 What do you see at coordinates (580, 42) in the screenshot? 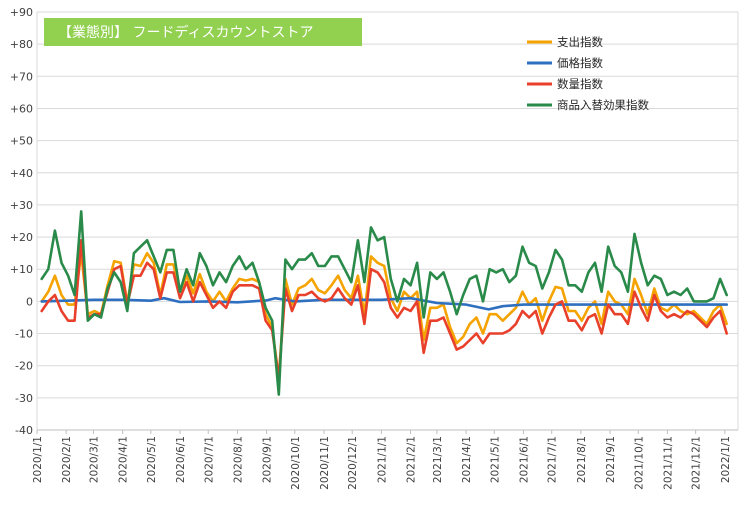
I see `legend-label: 支出指数` at bounding box center [580, 42].